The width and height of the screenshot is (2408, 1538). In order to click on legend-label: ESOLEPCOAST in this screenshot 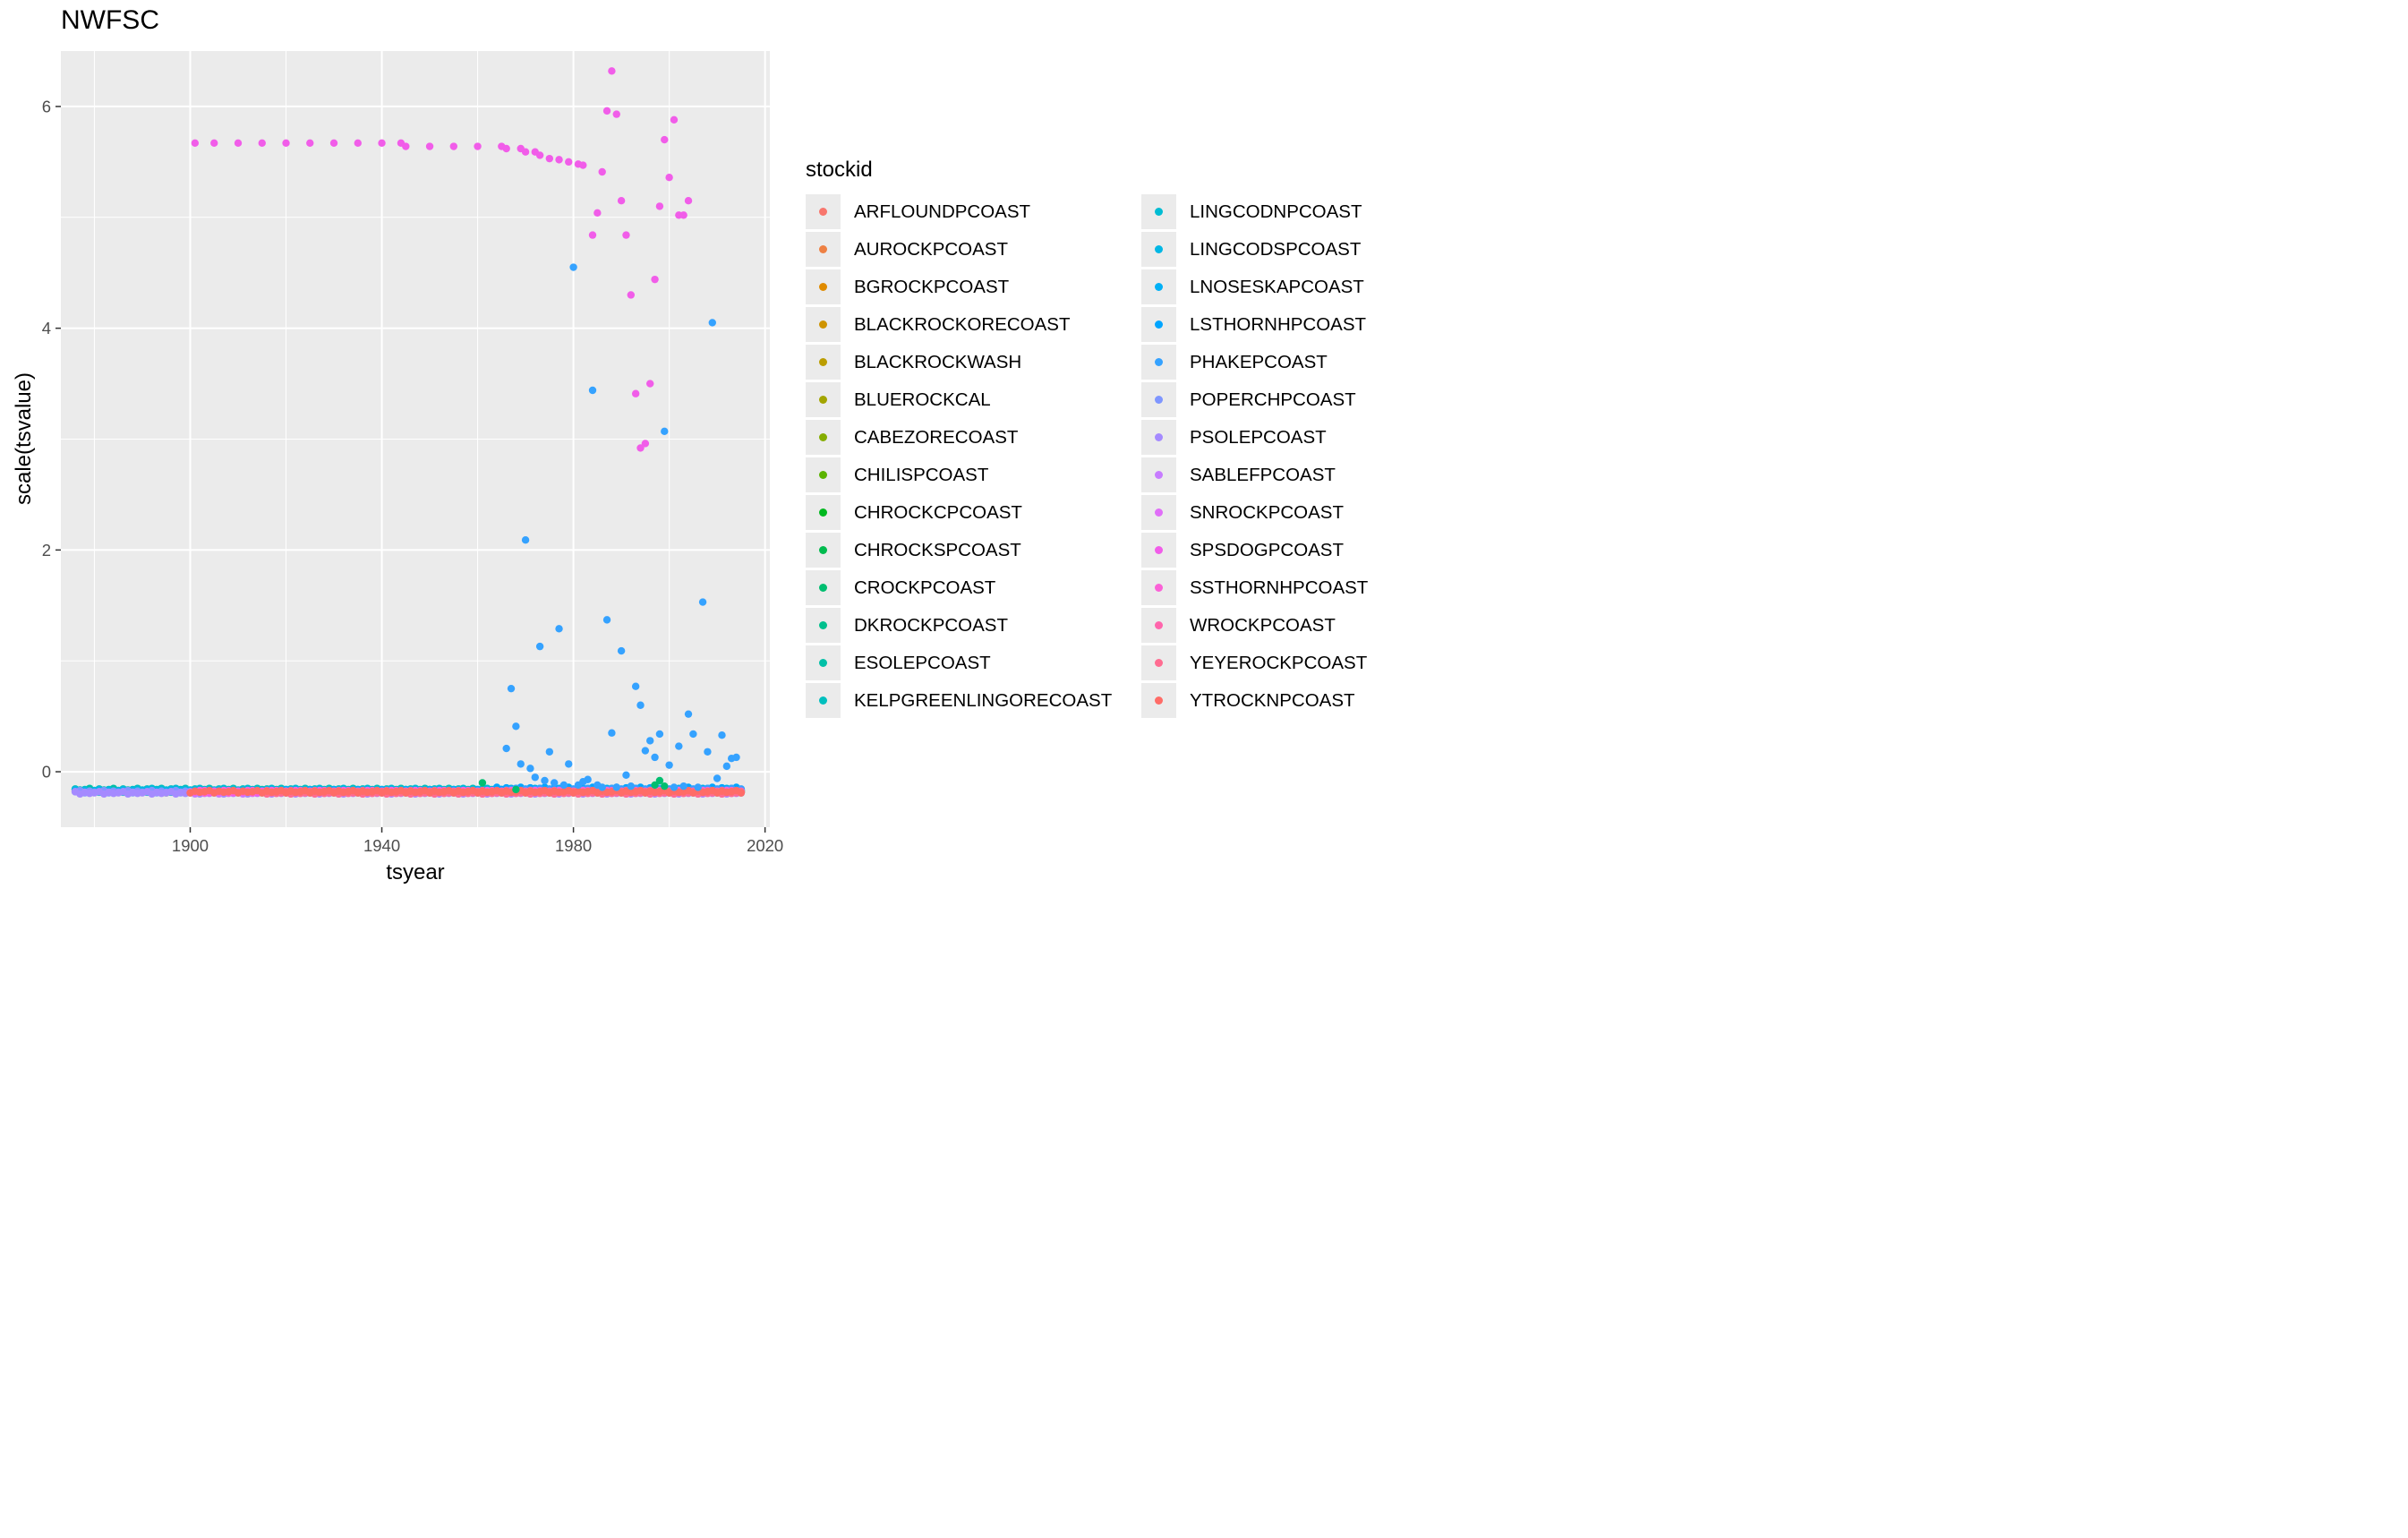, I will do `click(922, 663)`.